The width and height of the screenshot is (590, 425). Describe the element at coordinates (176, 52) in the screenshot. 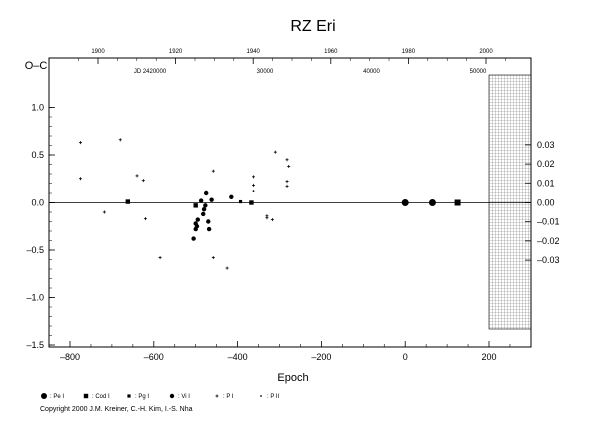

I see `year-tick-label: 1920` at that location.